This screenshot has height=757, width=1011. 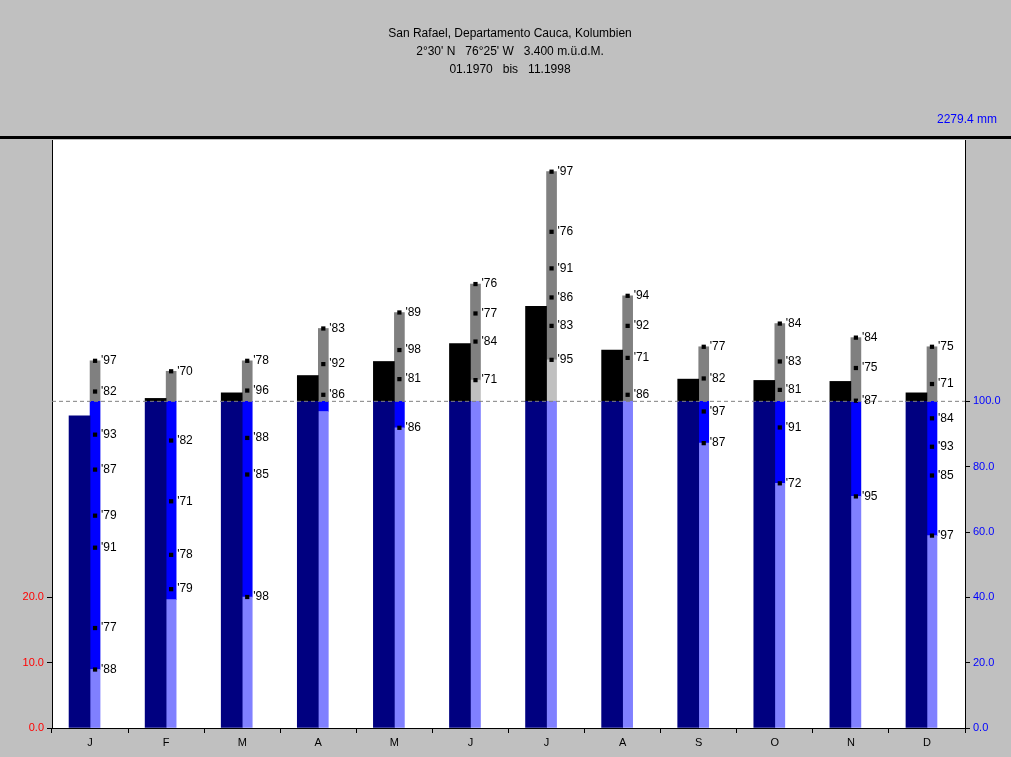 I want to click on x-tick-label: O, so click(x=775, y=741).